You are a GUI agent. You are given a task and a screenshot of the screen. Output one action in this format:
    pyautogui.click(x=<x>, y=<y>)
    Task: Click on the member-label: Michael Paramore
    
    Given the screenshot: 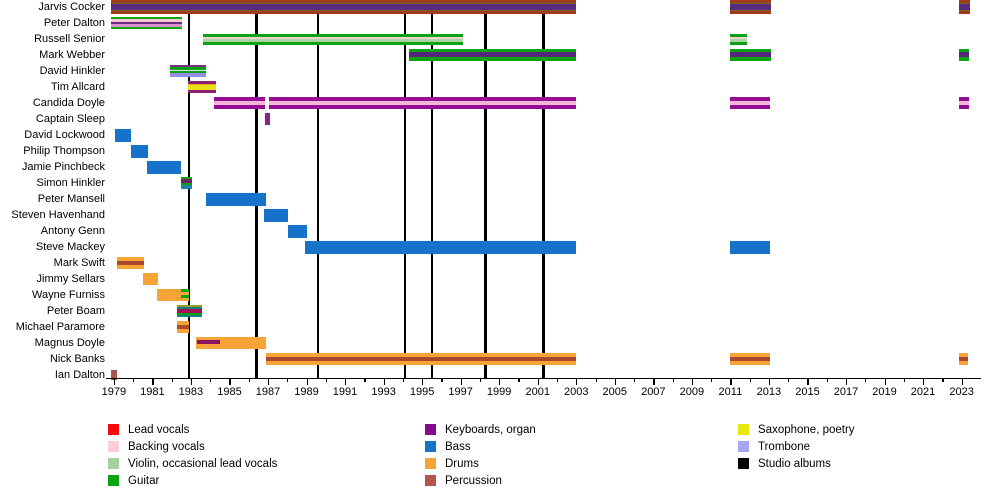 What is the action you would take?
    pyautogui.click(x=60, y=327)
    